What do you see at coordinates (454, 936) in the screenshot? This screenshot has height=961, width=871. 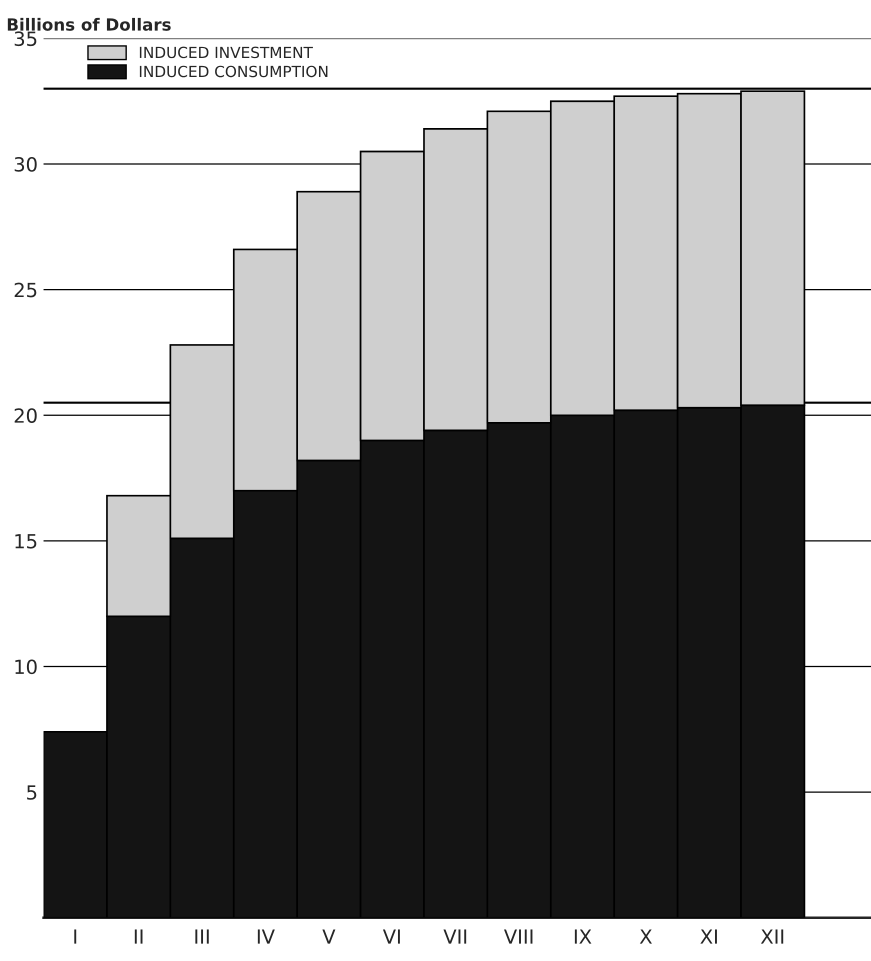 I see `x-tick-label: VII` at bounding box center [454, 936].